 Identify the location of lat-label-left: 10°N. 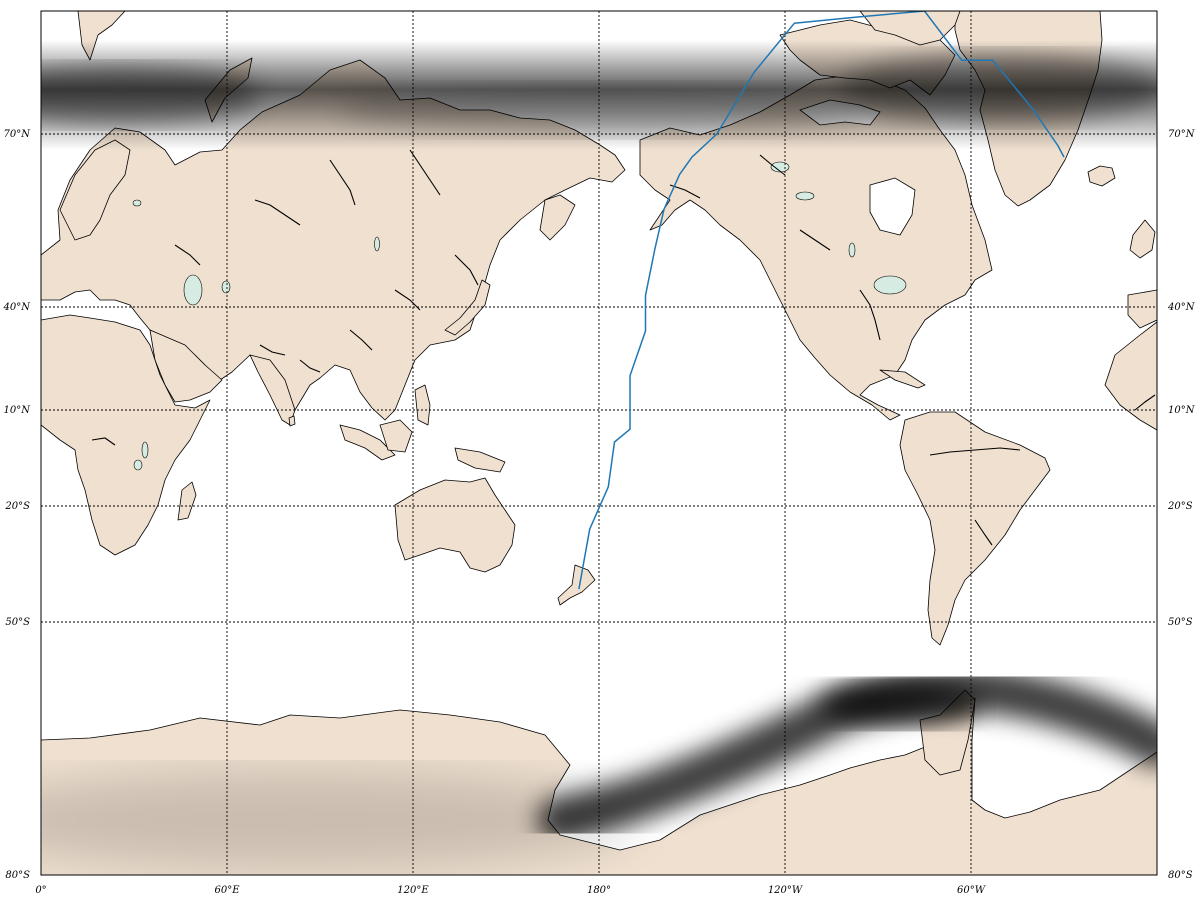
(18, 410).